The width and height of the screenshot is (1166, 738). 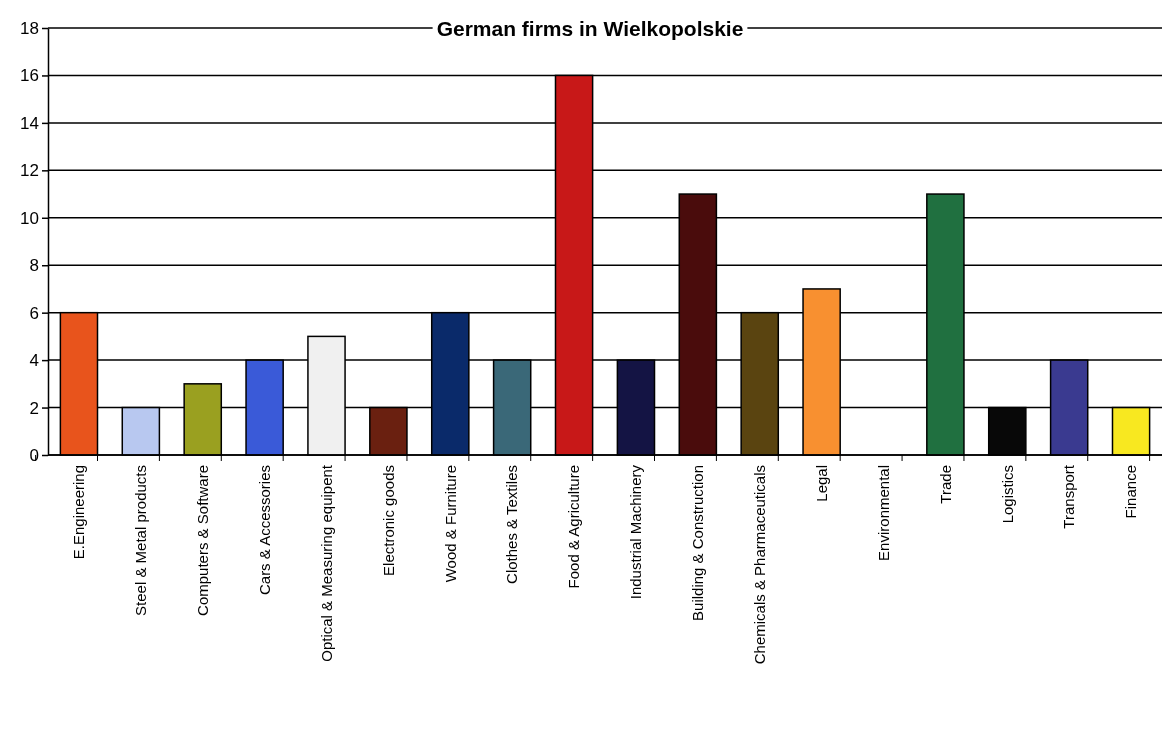 What do you see at coordinates (574, 527) in the screenshot?
I see `x-tick-label: Food & Agriculture` at bounding box center [574, 527].